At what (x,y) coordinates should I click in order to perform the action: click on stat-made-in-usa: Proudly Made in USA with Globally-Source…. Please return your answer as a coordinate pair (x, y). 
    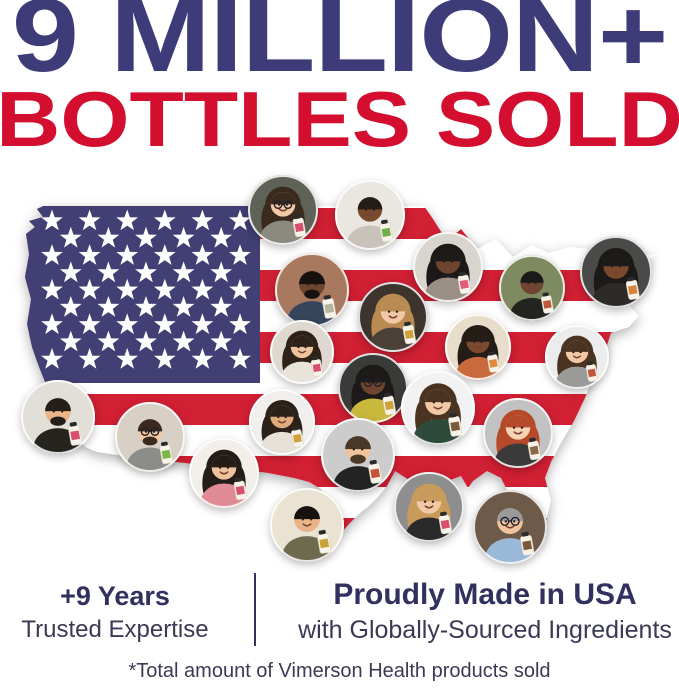
    Looking at the image, I should click on (485, 611).